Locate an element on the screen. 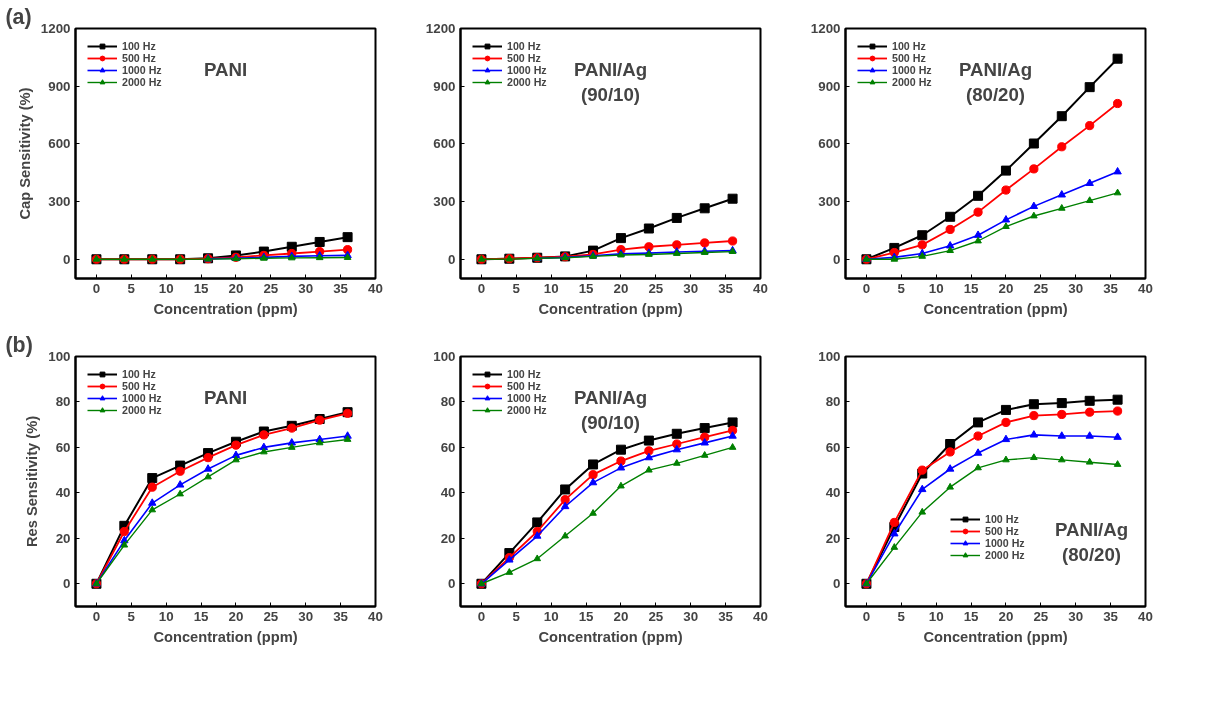  y-axis-title: Cap Sensitivity (%) is located at coordinates (24, 153).